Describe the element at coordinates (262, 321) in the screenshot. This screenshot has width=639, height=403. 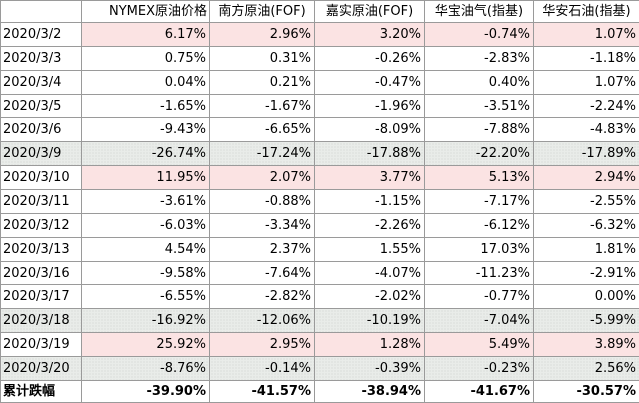
I see `cell-nanfang: -12.06%` at that location.